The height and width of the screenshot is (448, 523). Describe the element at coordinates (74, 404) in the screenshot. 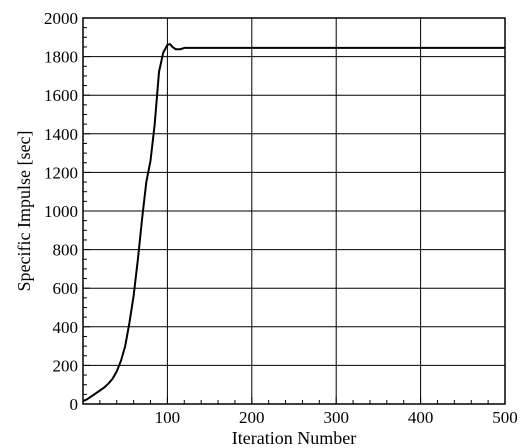

I see `y-tick-label: 0` at that location.